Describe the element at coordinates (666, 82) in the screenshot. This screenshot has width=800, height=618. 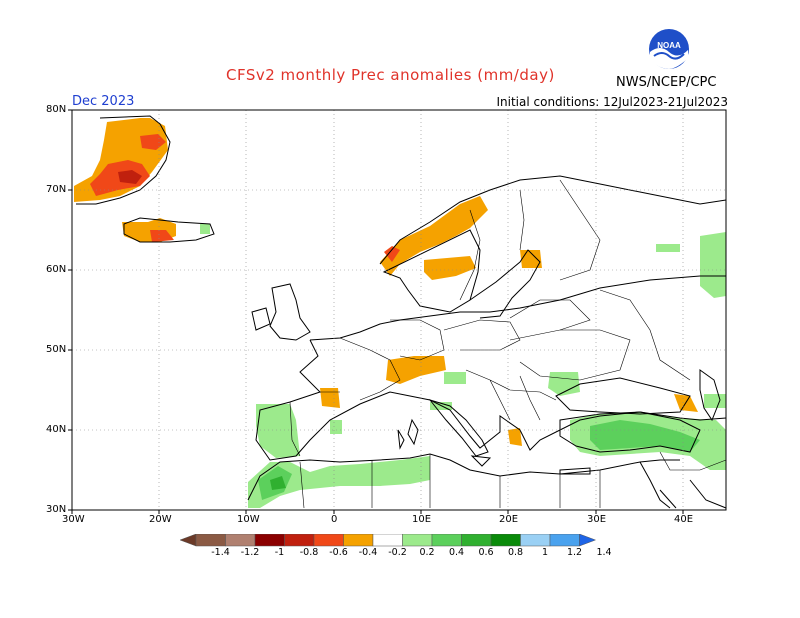
I see `agency-label: NWS/NCEP/CPC` at that location.